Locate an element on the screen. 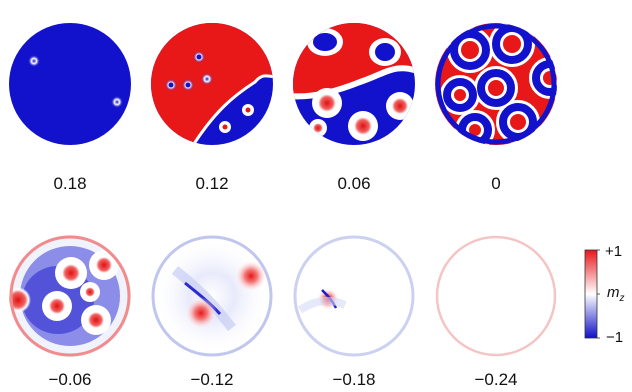 The height and width of the screenshot is (392, 632). panel-8-disk is located at coordinates (496, 296).